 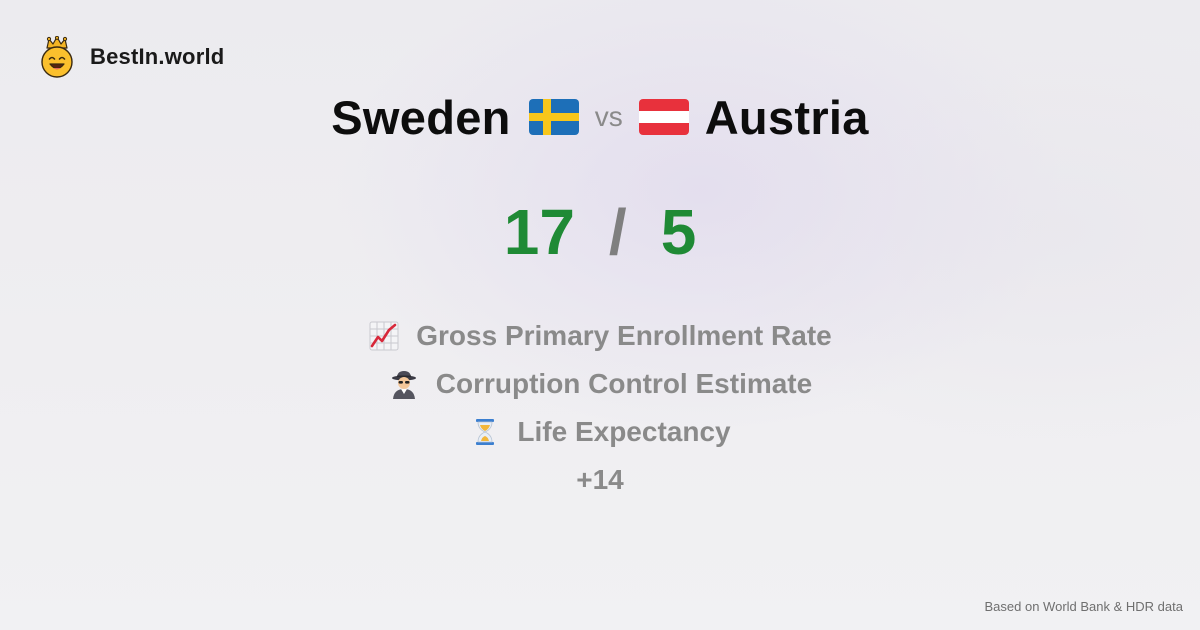 I want to click on score: 17 / 5, so click(x=600, y=232).